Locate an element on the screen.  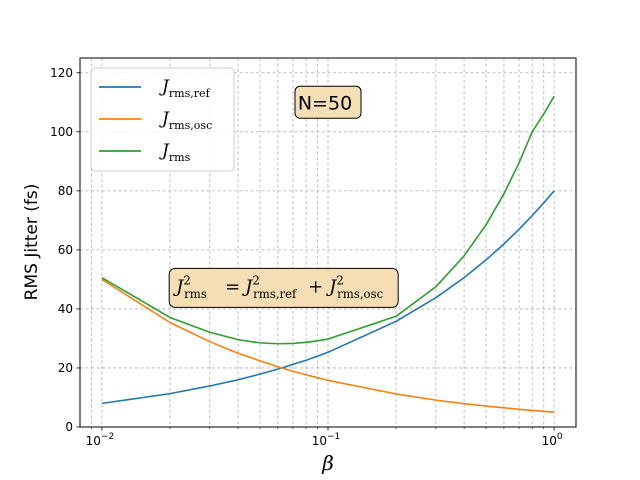
legend-label-0: Jrms,ref is located at coordinates (185, 88).